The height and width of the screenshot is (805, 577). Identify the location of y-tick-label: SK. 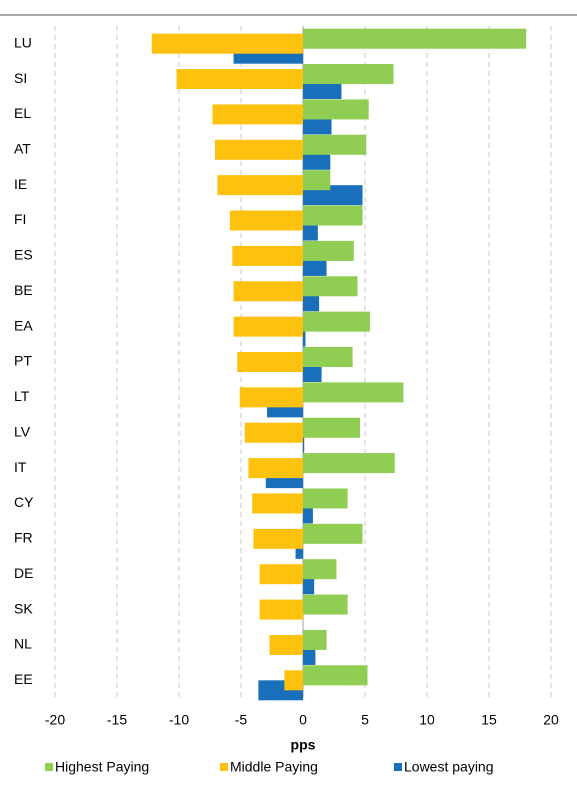
(23, 608).